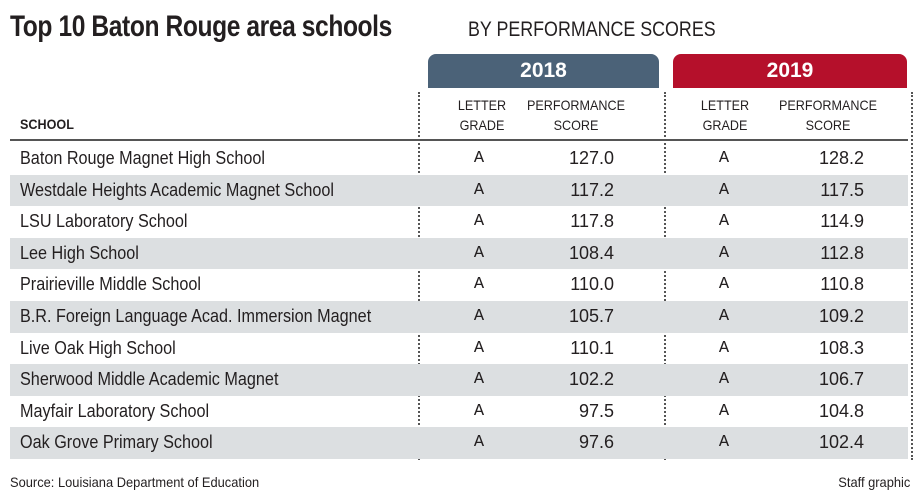 Image resolution: width=924 pixels, height=500 pixels. Describe the element at coordinates (149, 379) in the screenshot. I see `school-name: Sherwood Middle Academic Magnet` at that location.